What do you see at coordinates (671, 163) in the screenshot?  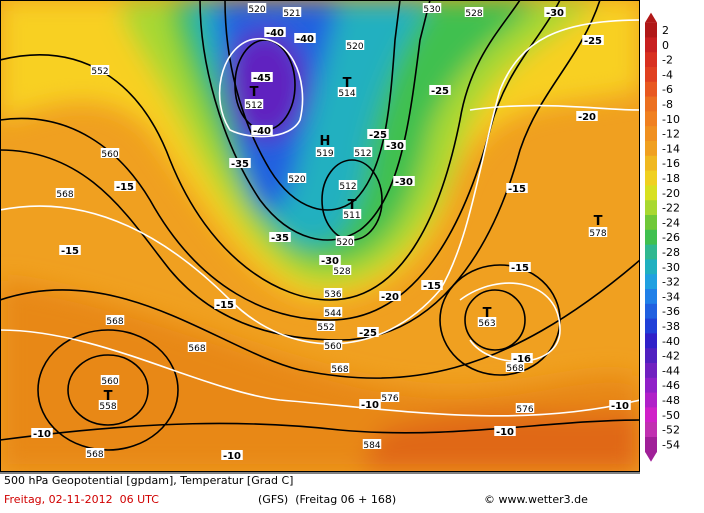 I see `legend-label: -16` at bounding box center [671, 163].